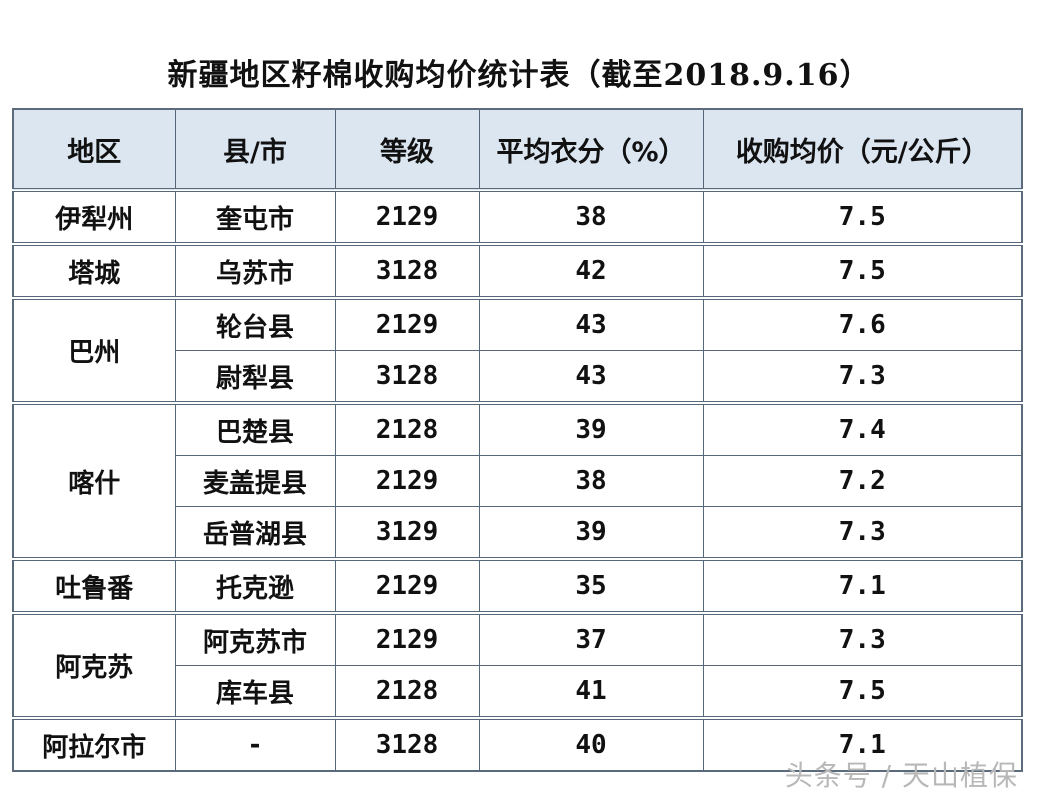 The width and height of the screenshot is (1038, 802). I want to click on table-row: 吐鲁番 托克逊 2129 35 7.1, so click(517, 585).